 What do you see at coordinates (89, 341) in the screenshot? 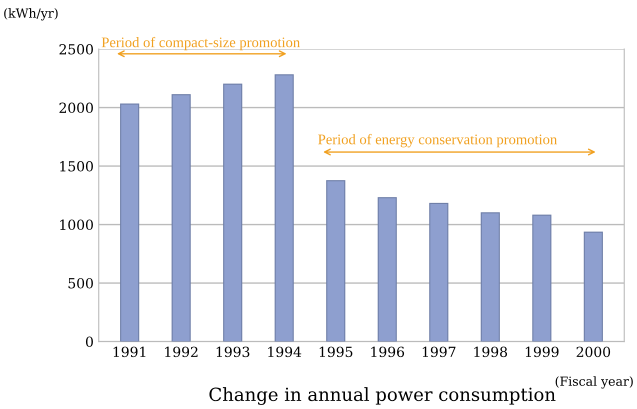
I see `y-tick-label: 0` at bounding box center [89, 341].